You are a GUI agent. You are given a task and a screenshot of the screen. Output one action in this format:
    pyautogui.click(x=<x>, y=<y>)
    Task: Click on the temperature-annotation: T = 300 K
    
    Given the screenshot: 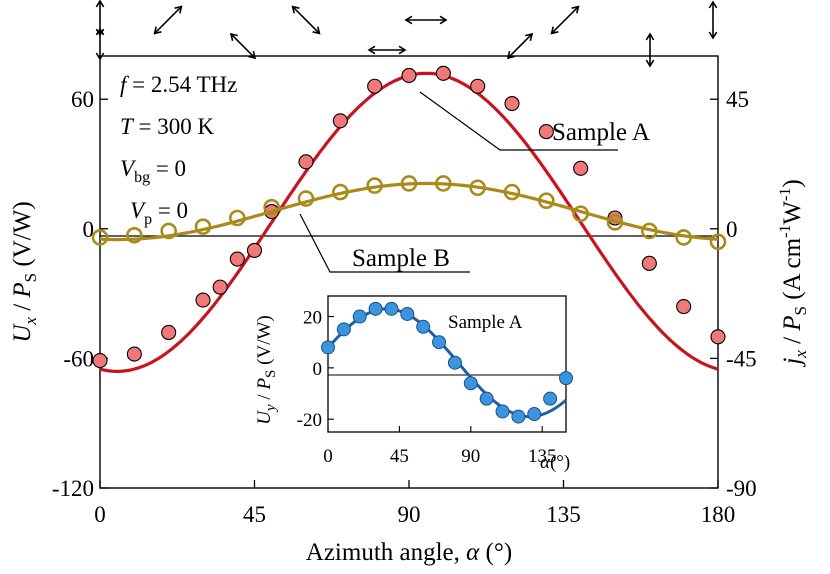 What is the action you would take?
    pyautogui.click(x=167, y=126)
    